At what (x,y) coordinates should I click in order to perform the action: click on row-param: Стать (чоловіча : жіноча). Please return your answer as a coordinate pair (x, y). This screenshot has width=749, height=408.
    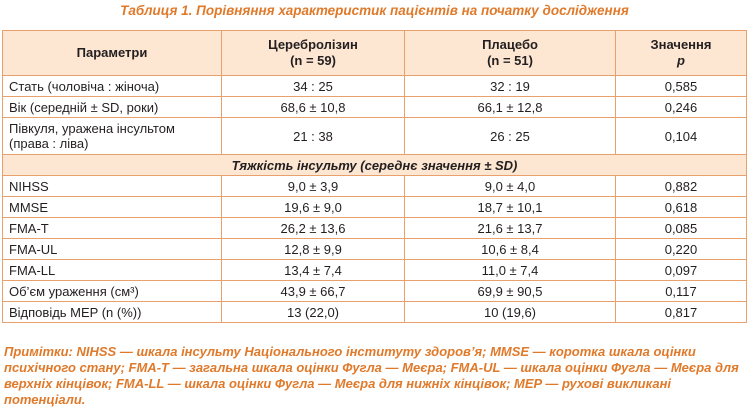
    Looking at the image, I should click on (112, 86).